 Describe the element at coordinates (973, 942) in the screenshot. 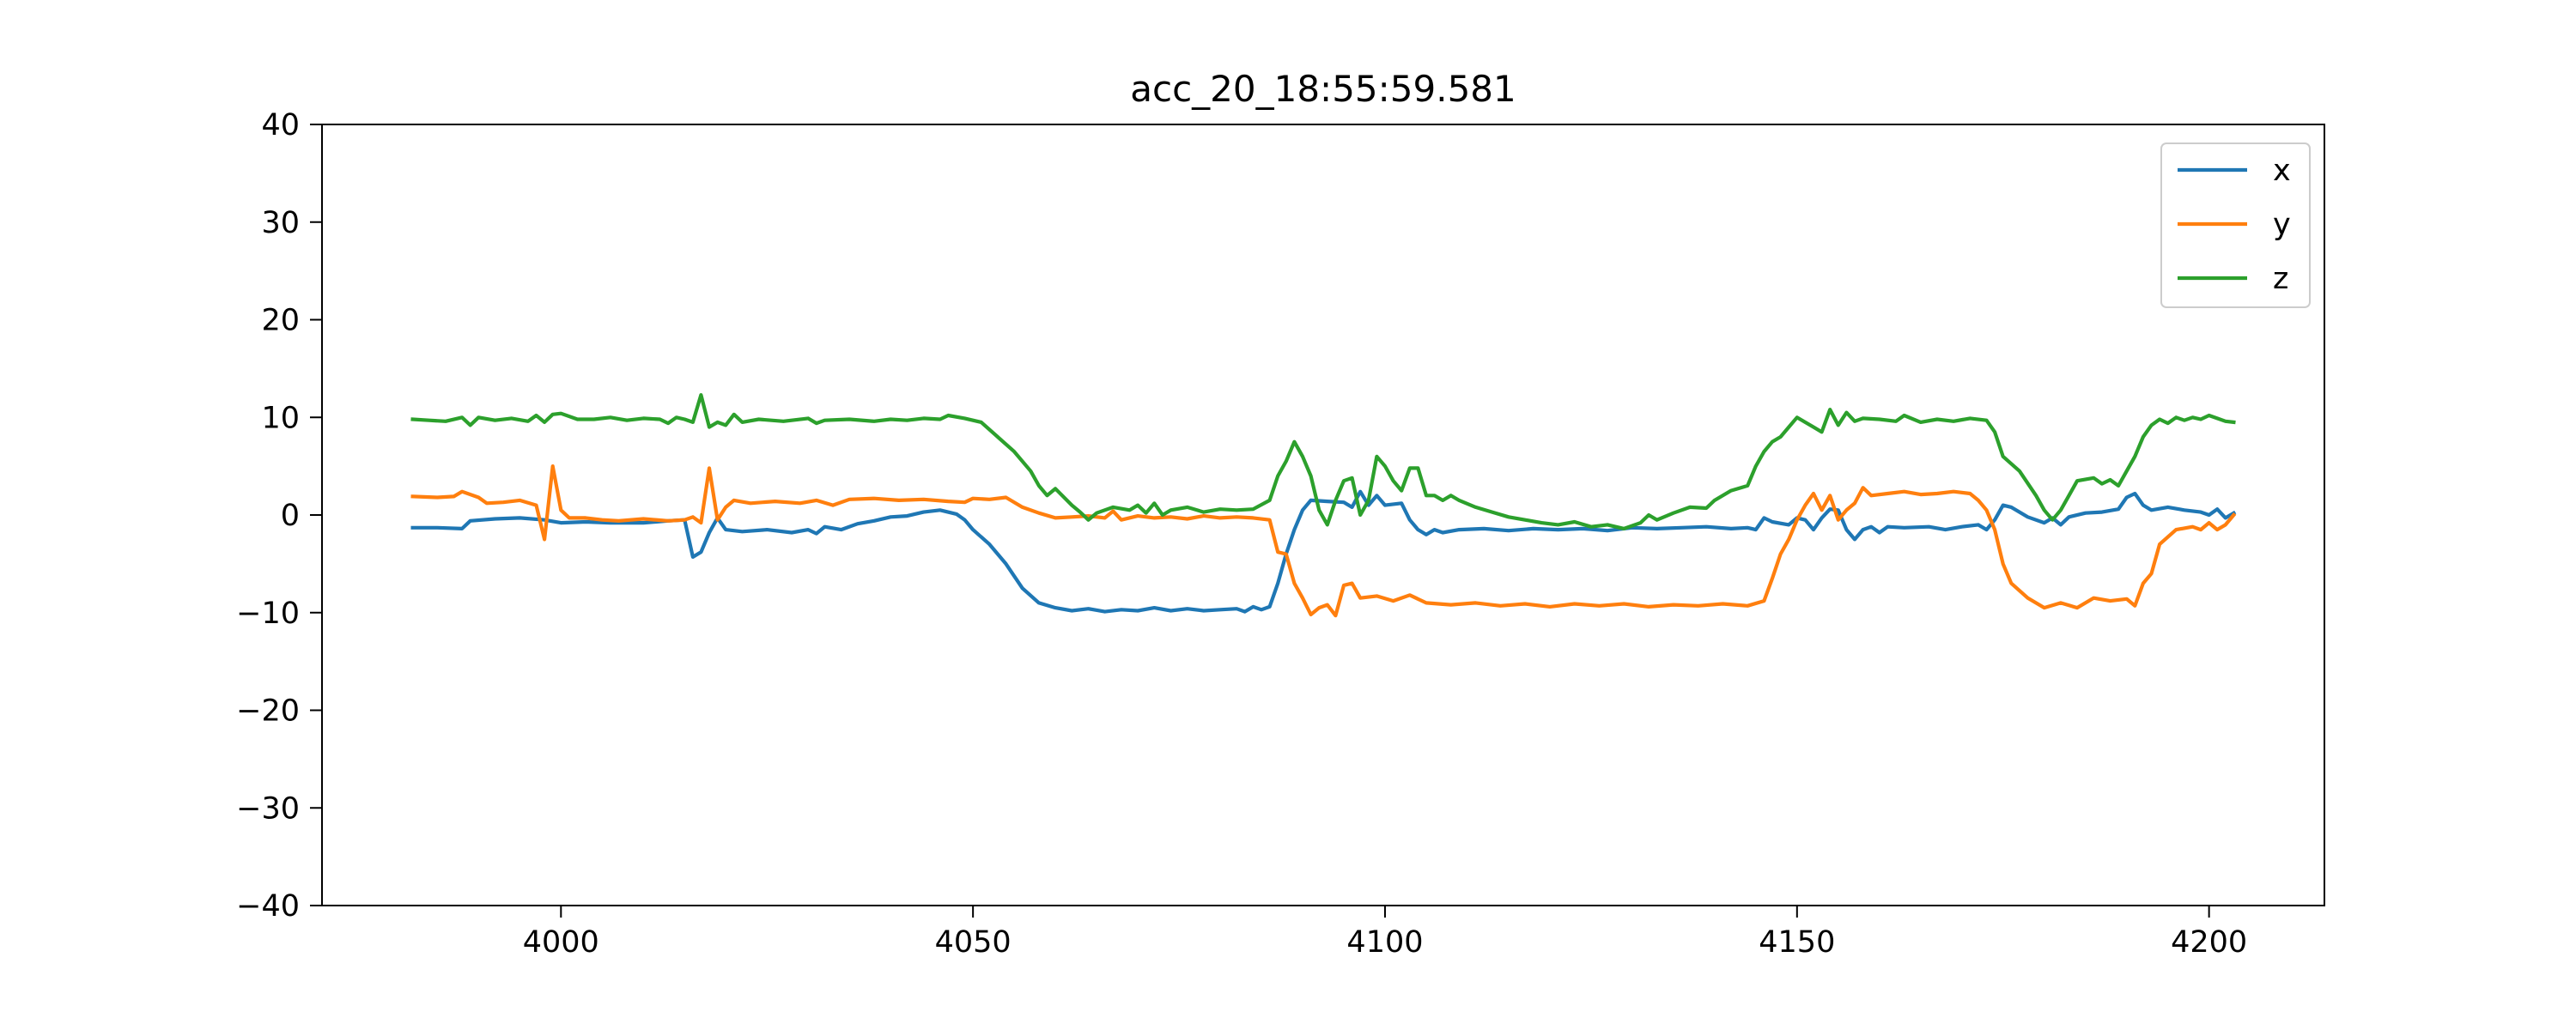

I see `x-tick-label: 4050` at that location.